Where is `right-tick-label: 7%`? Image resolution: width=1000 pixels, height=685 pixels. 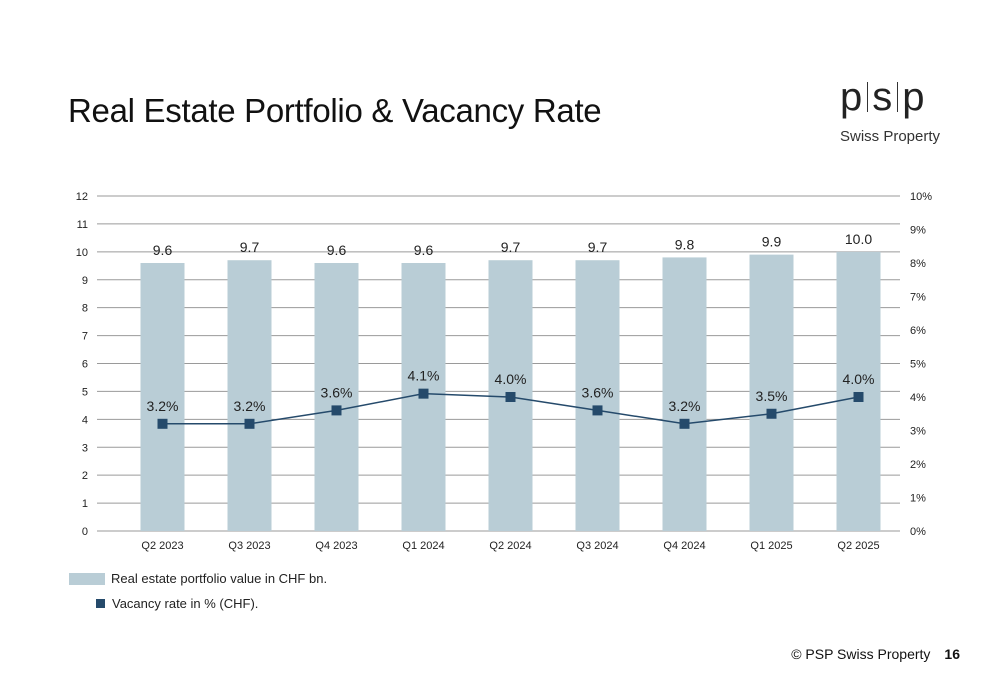
right-tick-label: 7% is located at coordinates (918, 298).